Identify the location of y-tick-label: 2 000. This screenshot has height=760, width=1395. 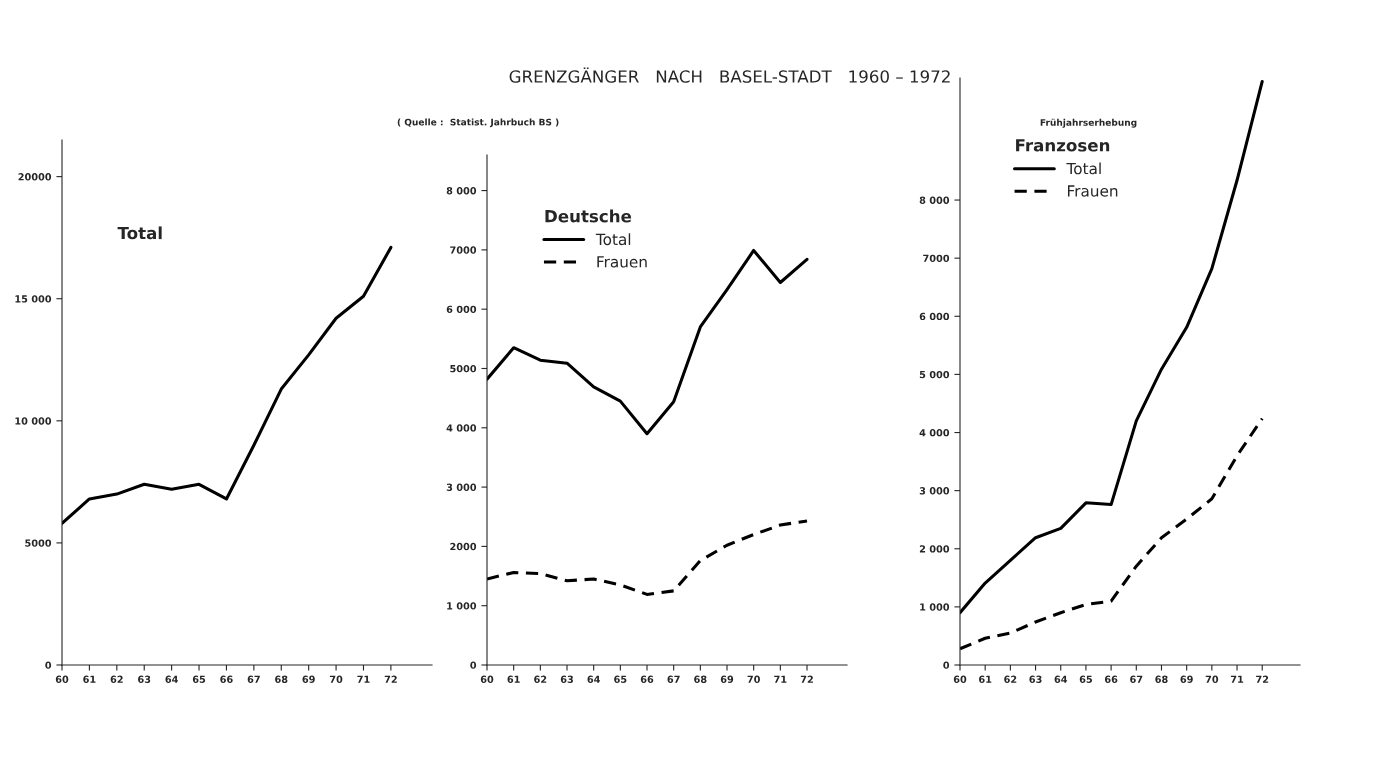
(934, 549).